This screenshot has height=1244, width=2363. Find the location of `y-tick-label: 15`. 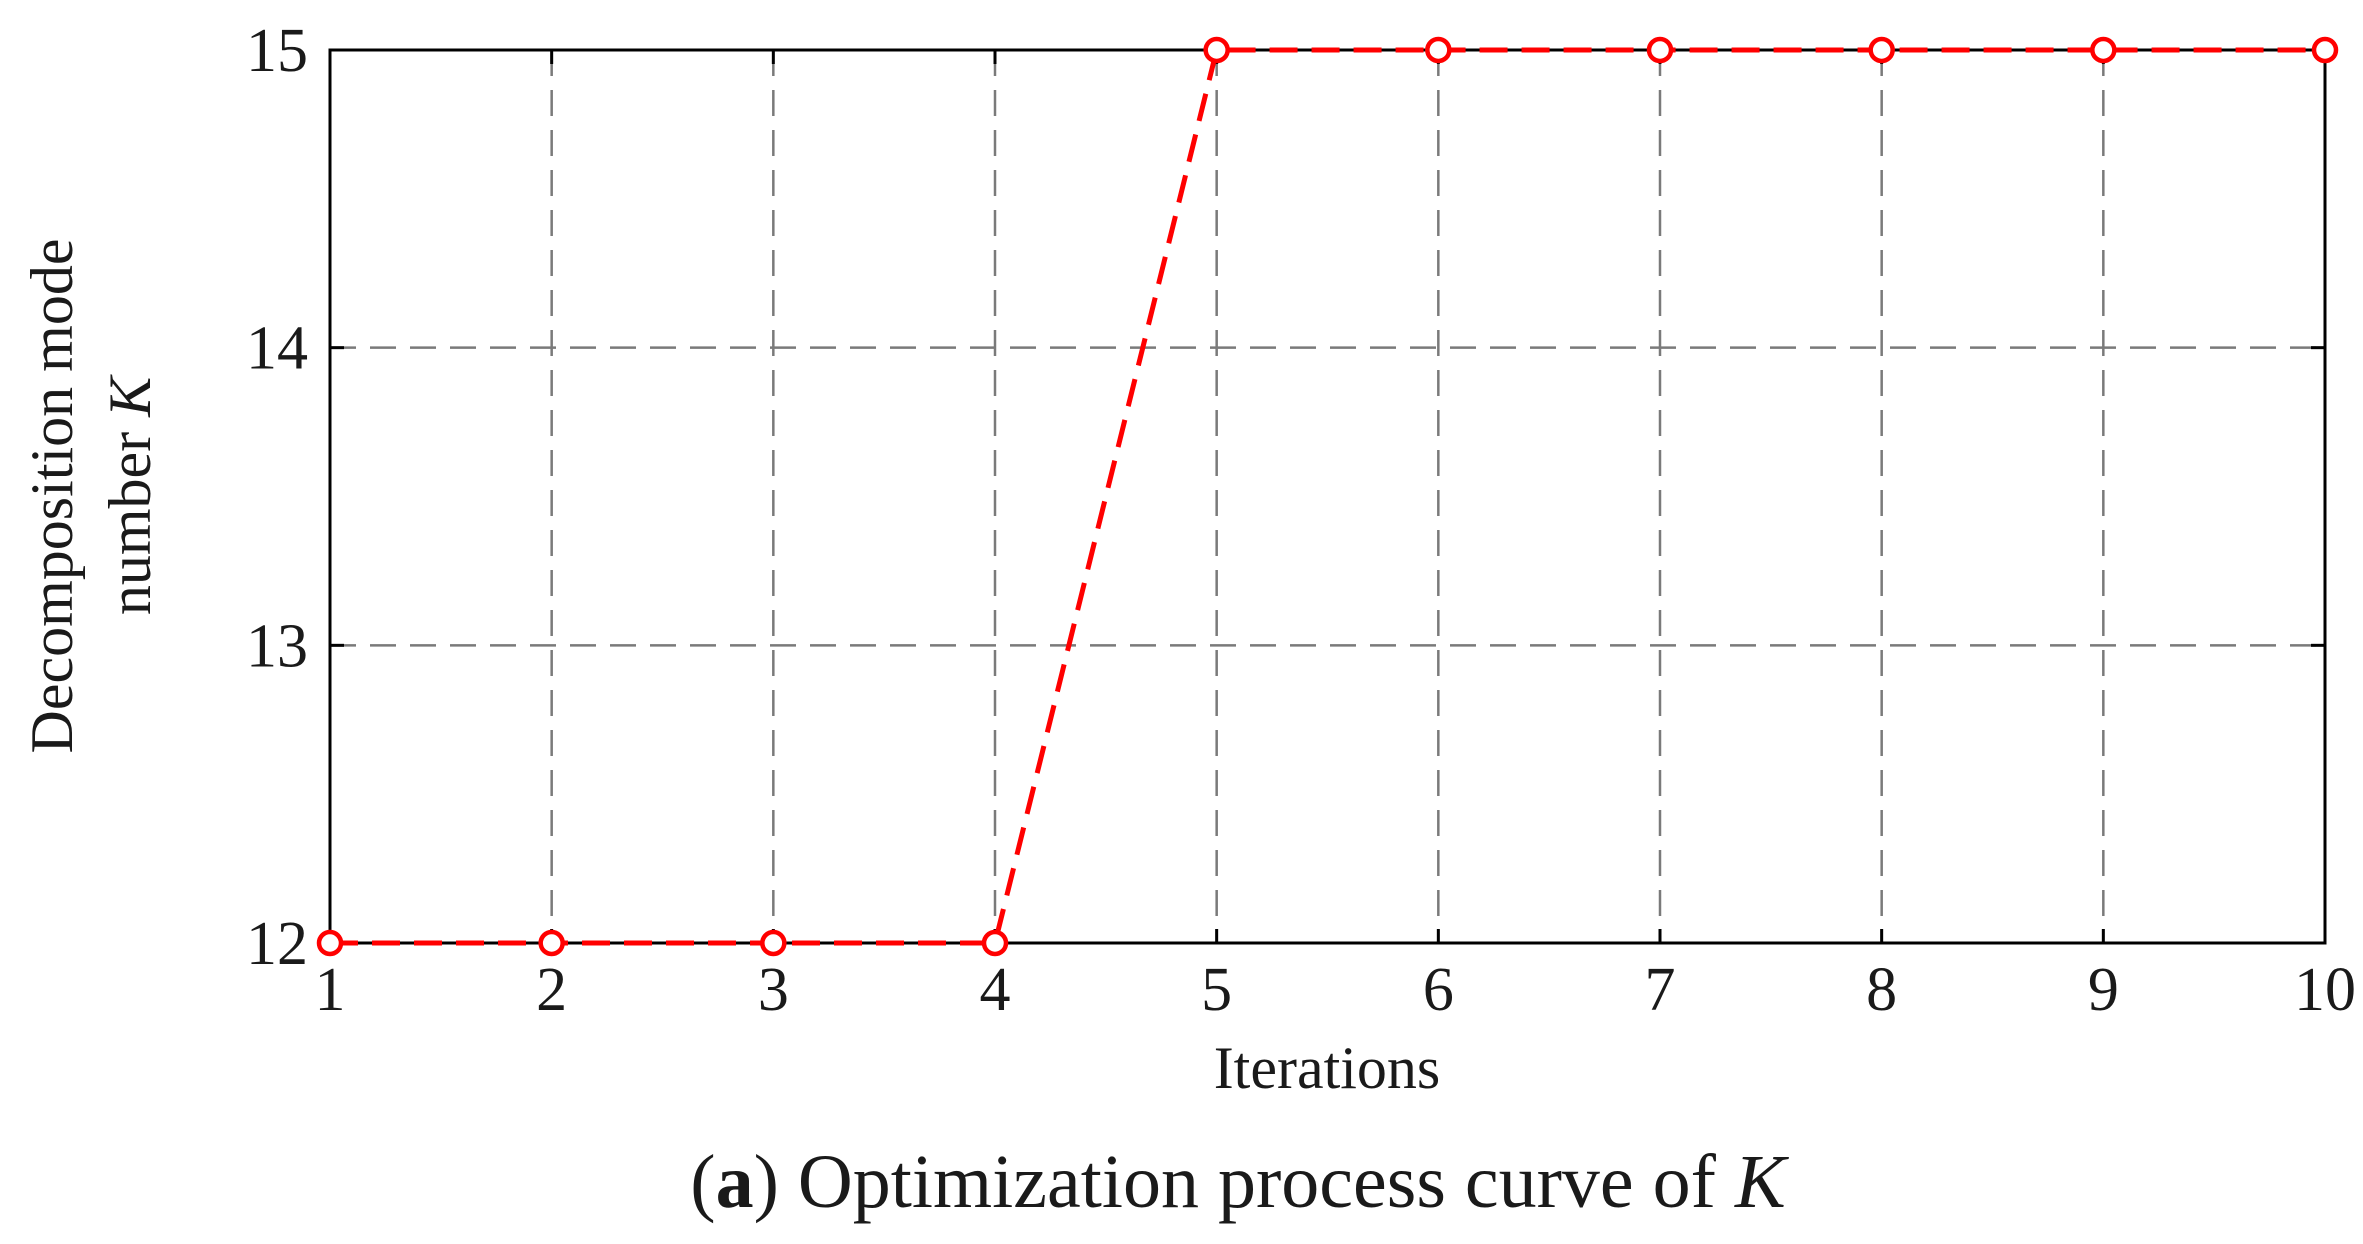

y-tick-label: 15 is located at coordinates (277, 51).